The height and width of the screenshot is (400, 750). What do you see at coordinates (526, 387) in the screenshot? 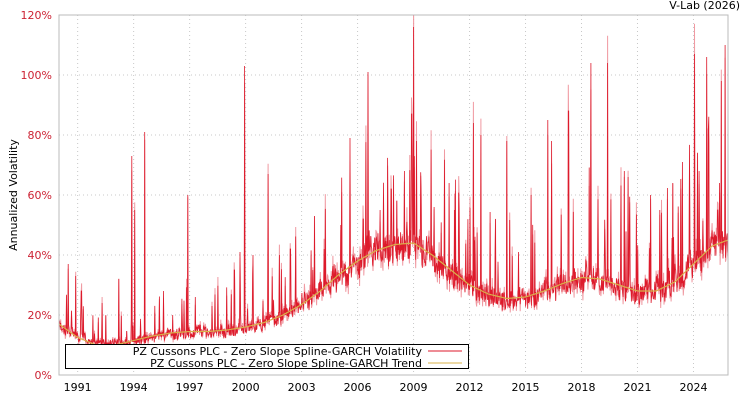
I see `x-tick-label: 2015` at bounding box center [526, 387].